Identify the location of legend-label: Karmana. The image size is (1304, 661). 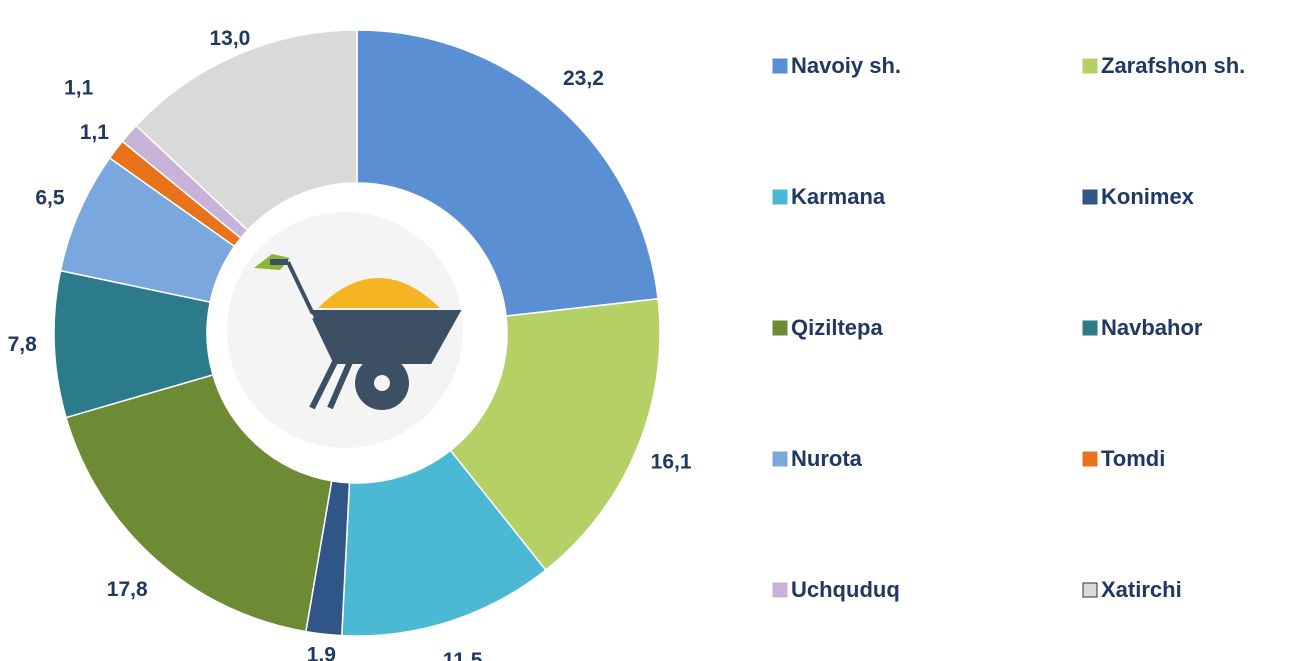
(838, 196).